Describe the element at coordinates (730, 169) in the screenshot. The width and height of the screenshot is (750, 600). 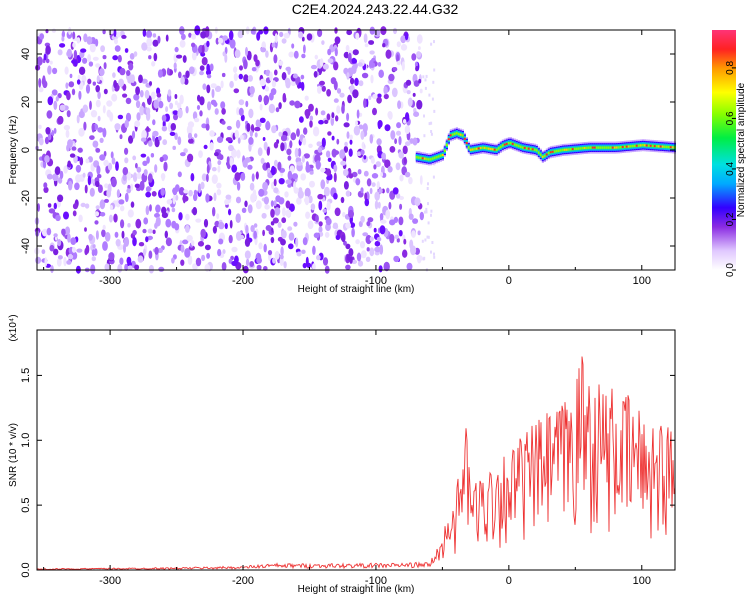
I see `colorbar-ticks: 0.0 0.2 0.4 0.6 0.8` at that location.